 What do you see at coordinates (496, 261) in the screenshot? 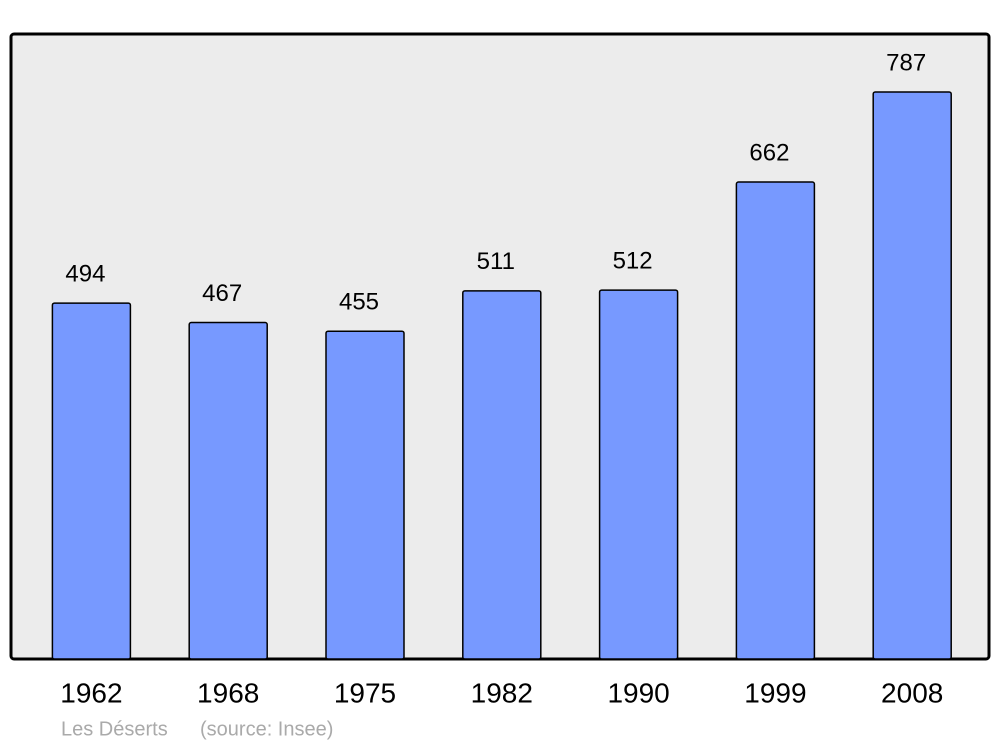
I see `value-label: 511` at bounding box center [496, 261].